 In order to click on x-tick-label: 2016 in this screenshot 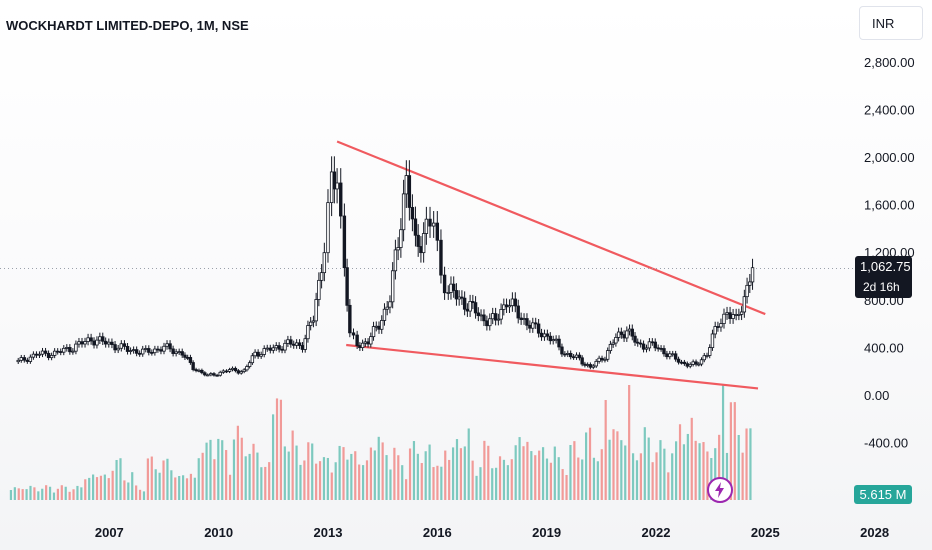, I will do `click(437, 532)`.